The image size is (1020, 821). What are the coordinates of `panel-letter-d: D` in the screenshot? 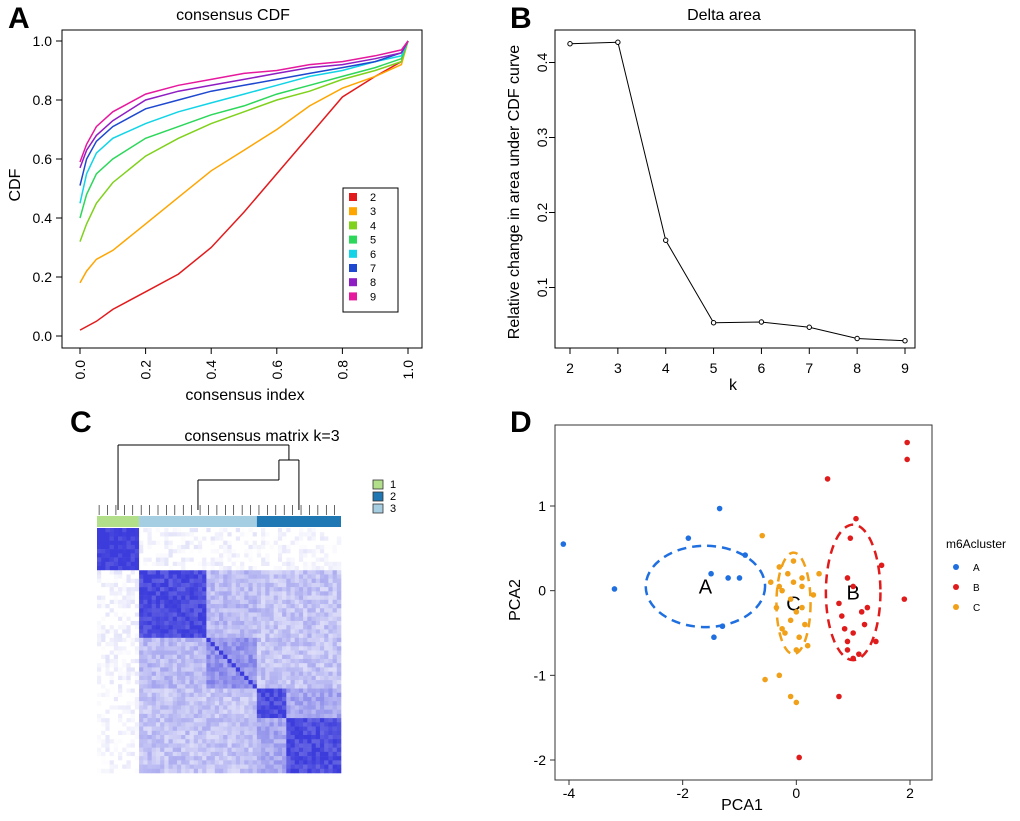 It's located at (521, 422).